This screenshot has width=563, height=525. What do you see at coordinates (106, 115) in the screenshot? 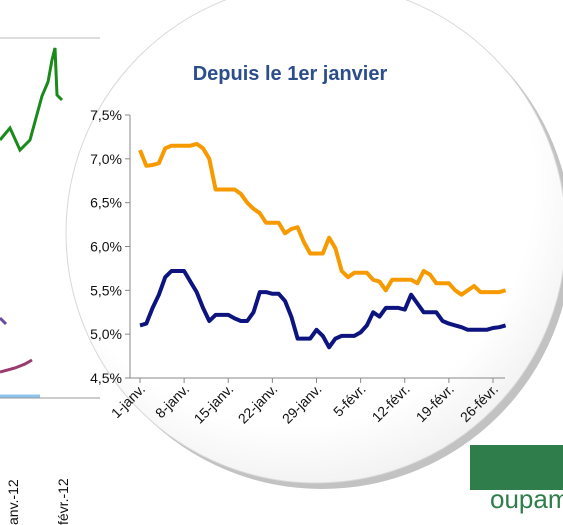
I see `y-tick-label: 7,5%` at bounding box center [106, 115].